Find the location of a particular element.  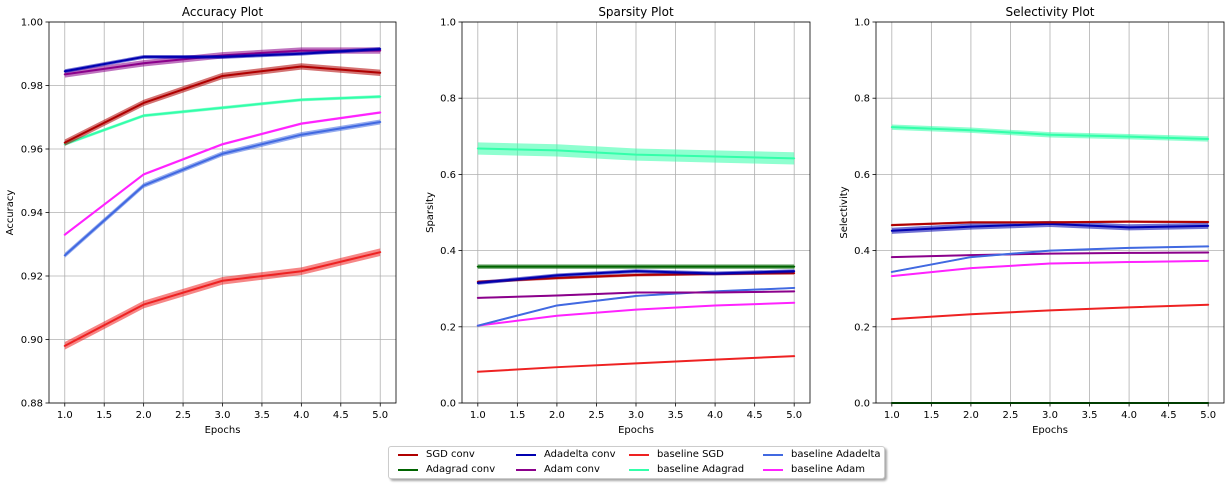

chart-title: Sparsity Plot is located at coordinates (636, 12).